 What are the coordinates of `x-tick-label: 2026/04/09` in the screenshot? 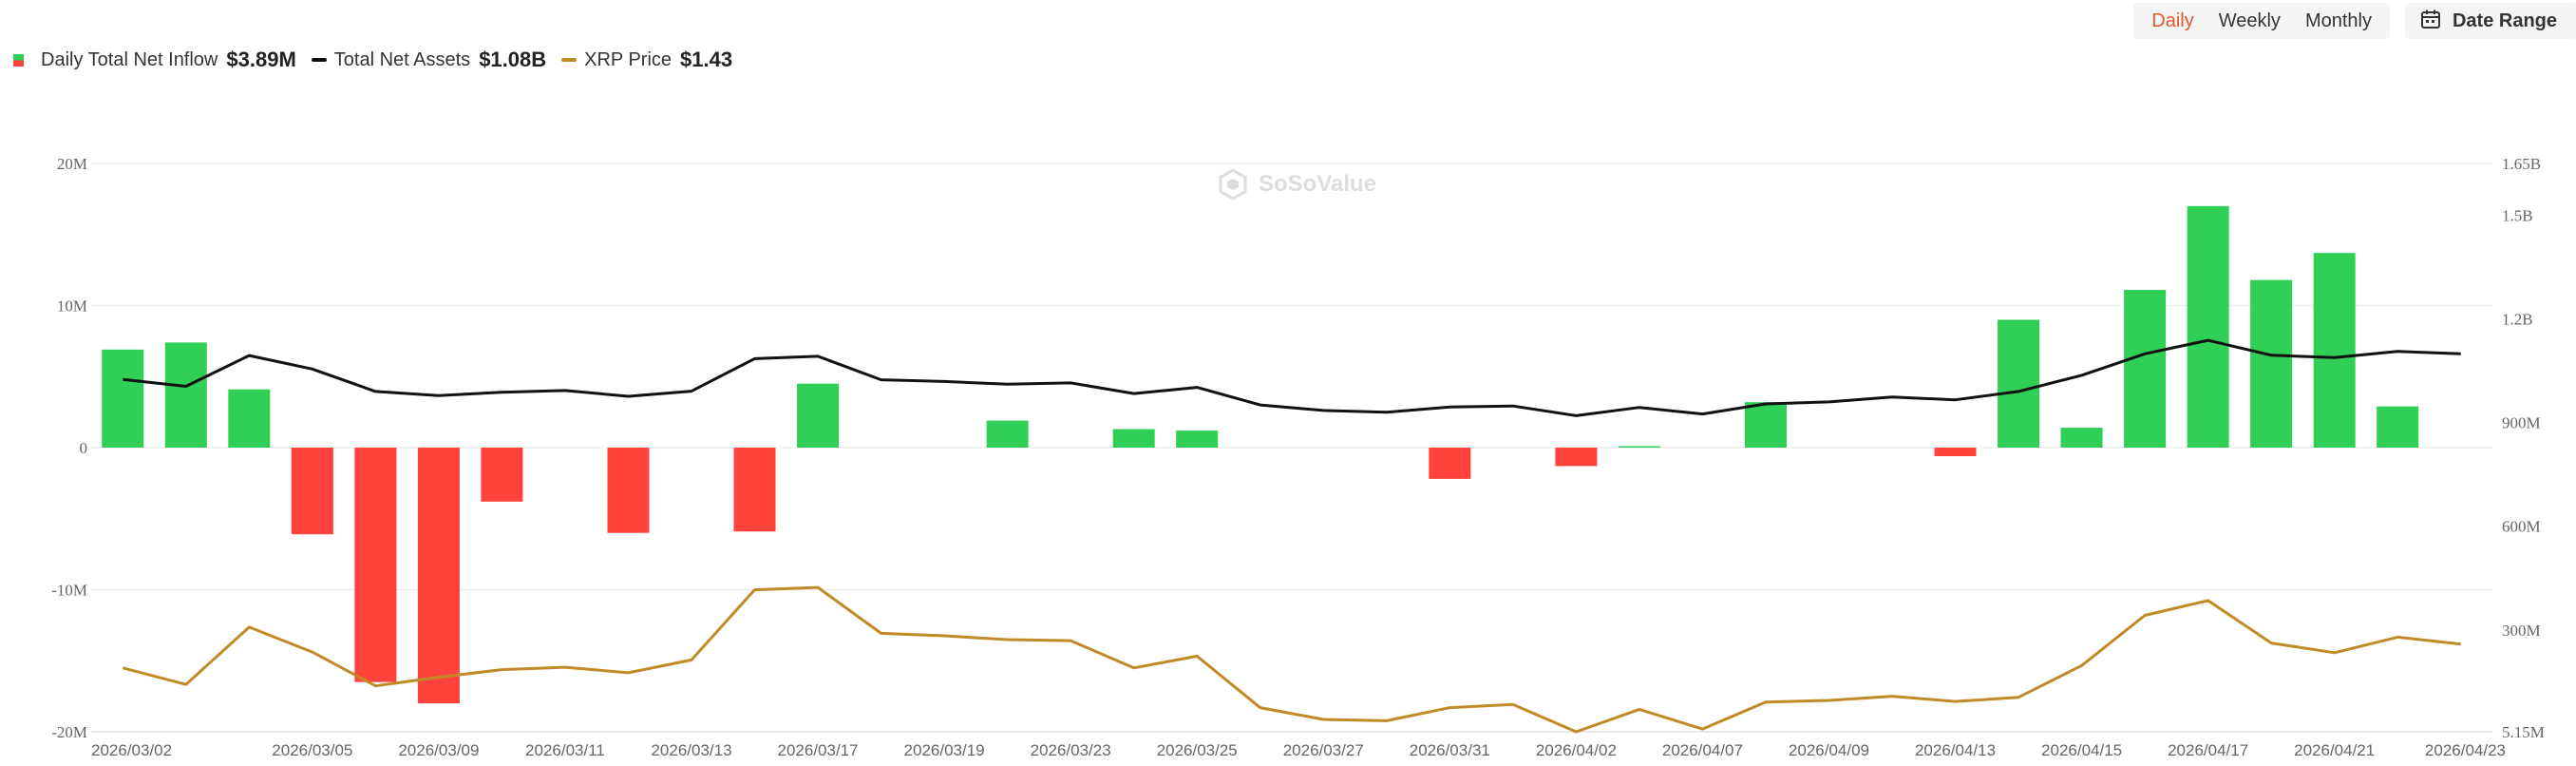 It's located at (1829, 750).